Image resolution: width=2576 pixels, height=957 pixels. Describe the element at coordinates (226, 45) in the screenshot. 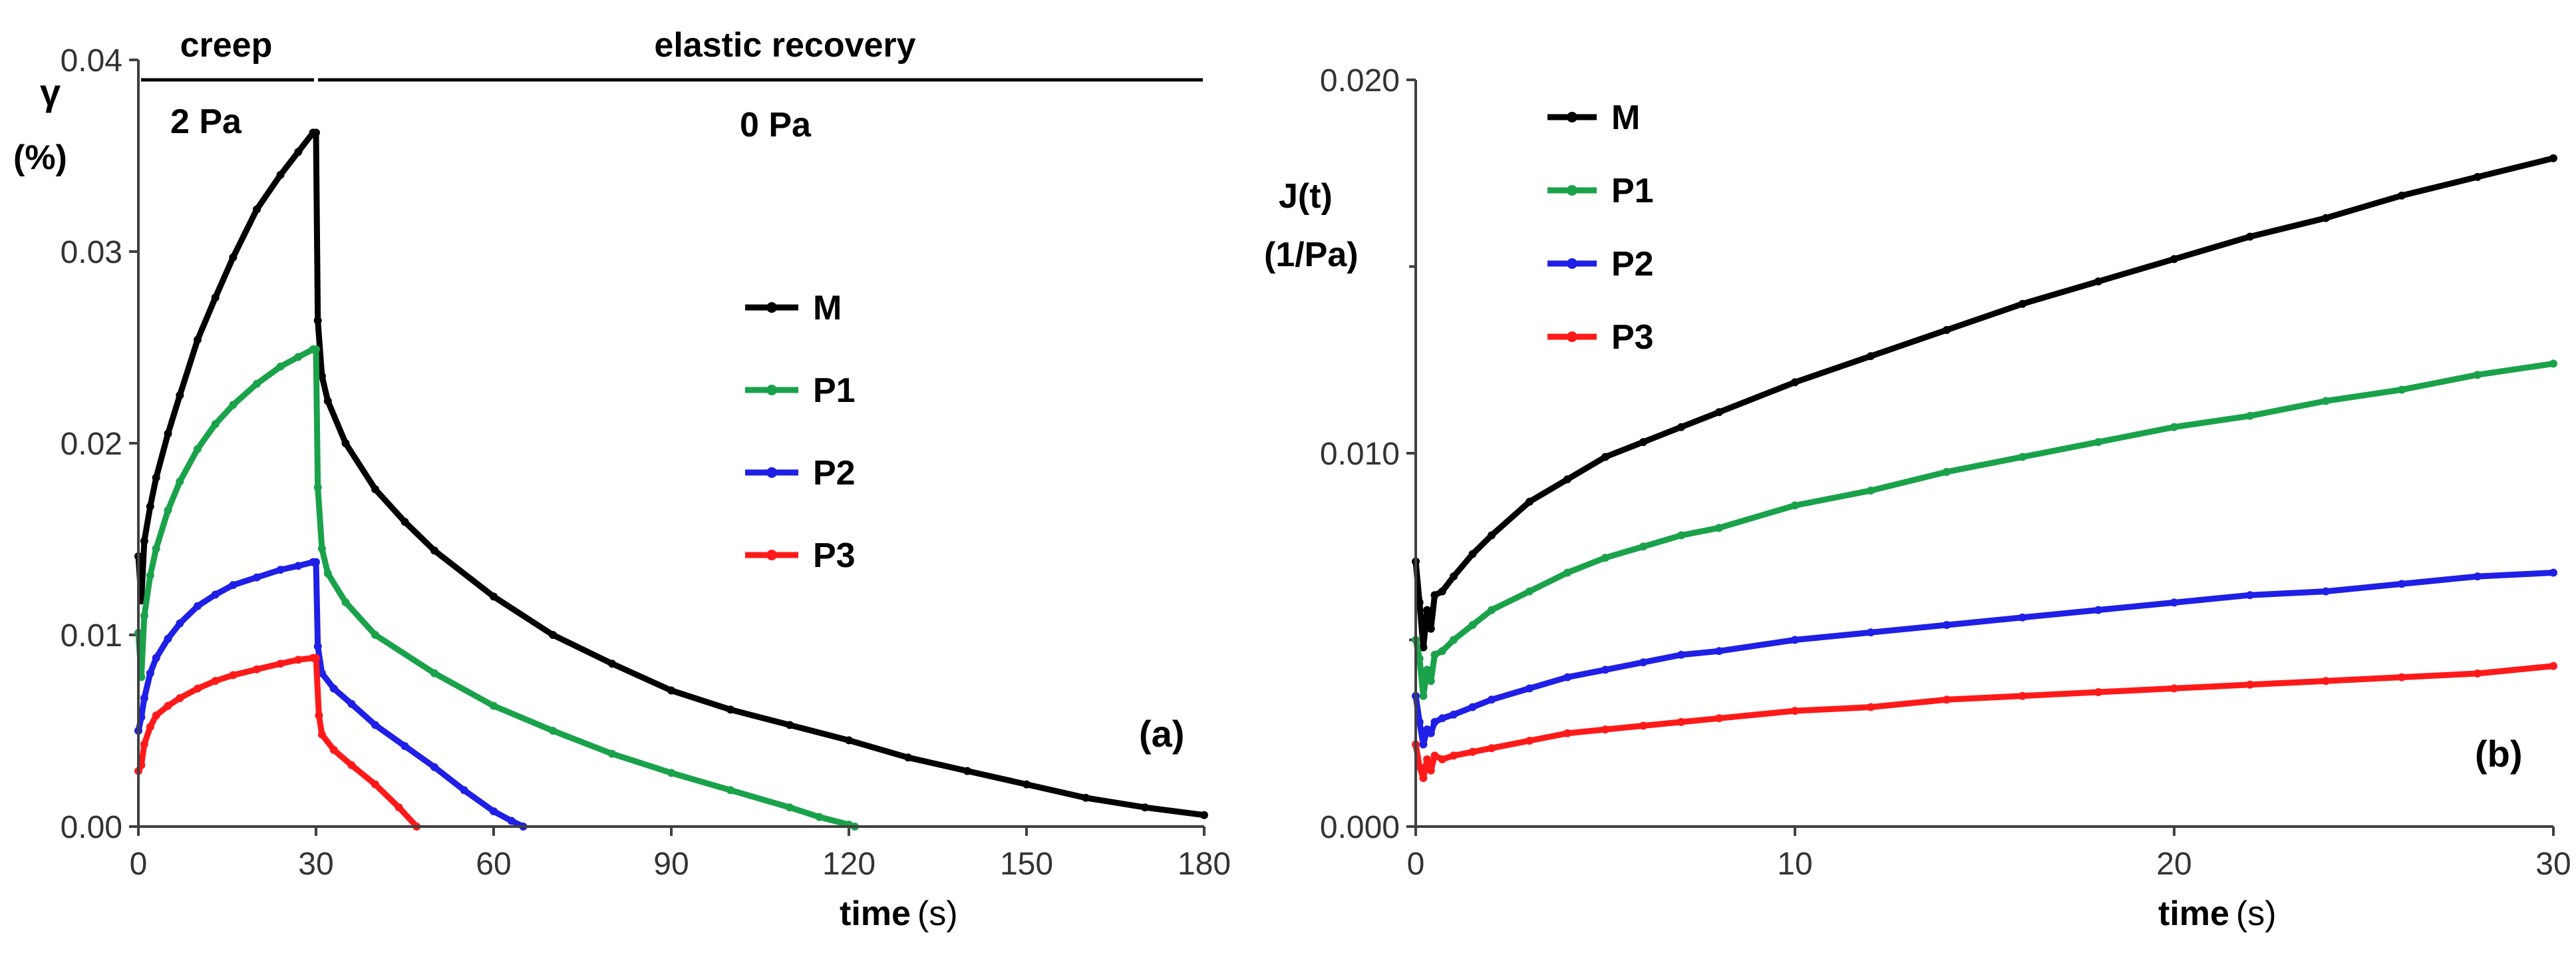

I see `creep-label: creep` at that location.